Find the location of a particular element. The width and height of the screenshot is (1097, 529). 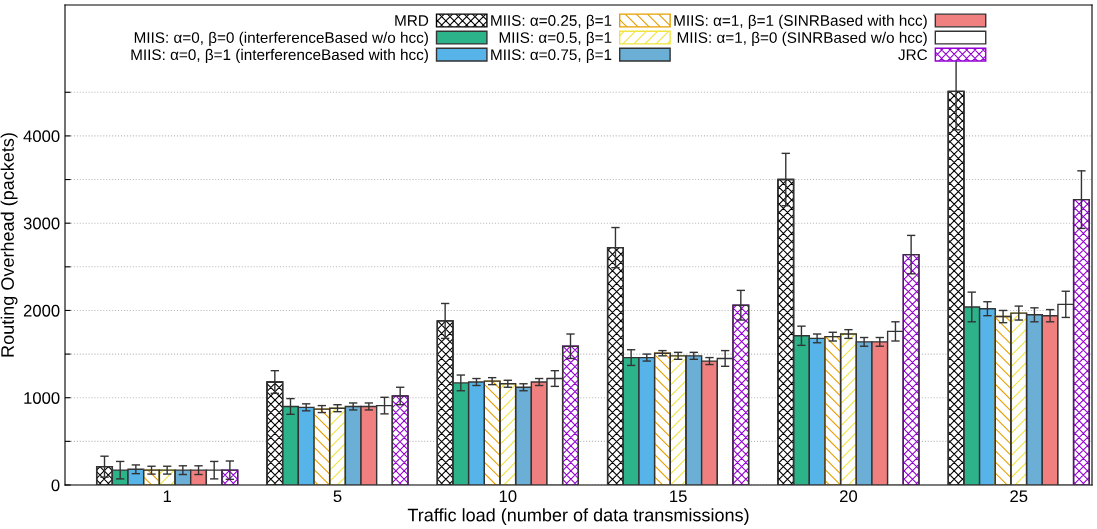

legend-label: MIIS: α=1, β=1 (SINRBased with hcc) is located at coordinates (800, 21).